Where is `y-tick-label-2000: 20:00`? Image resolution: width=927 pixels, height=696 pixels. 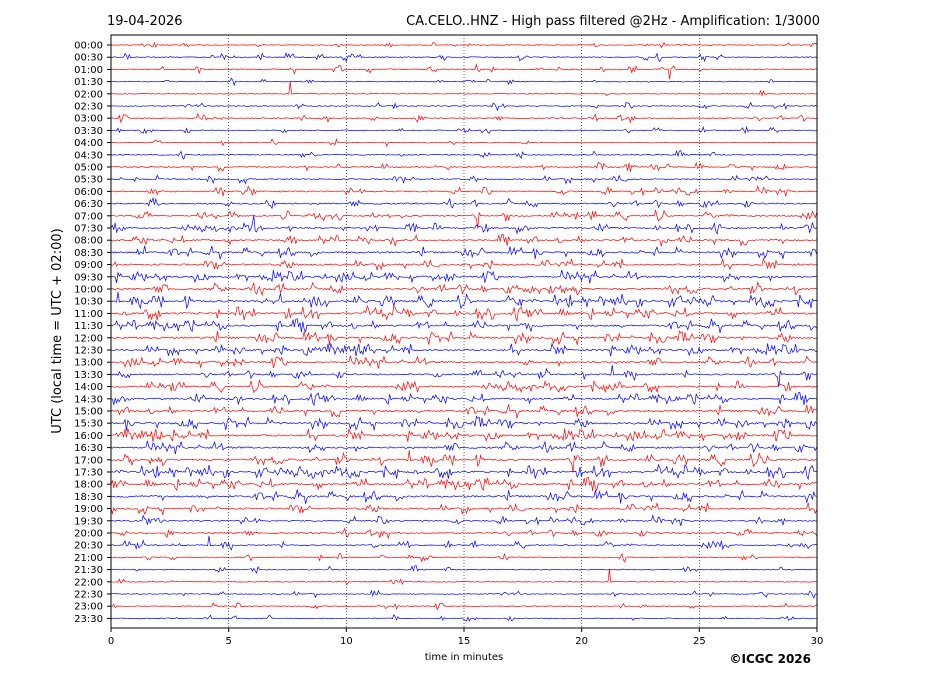 y-tick-label-2000: 20:00 is located at coordinates (88, 534).